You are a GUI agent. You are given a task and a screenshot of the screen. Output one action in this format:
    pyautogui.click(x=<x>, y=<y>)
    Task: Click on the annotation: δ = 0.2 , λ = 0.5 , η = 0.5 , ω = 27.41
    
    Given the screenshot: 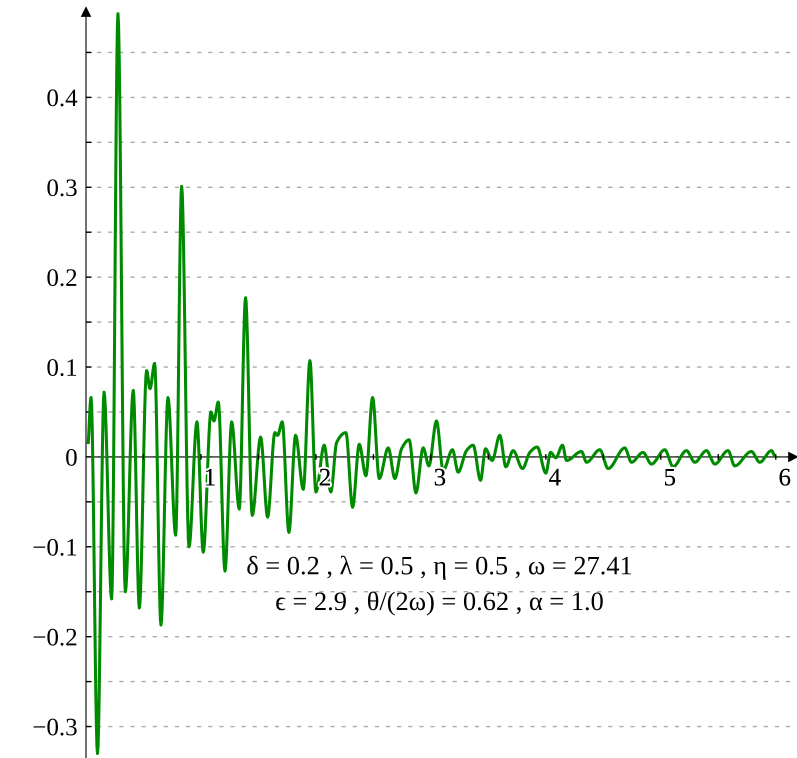 What is the action you would take?
    pyautogui.click(x=439, y=568)
    